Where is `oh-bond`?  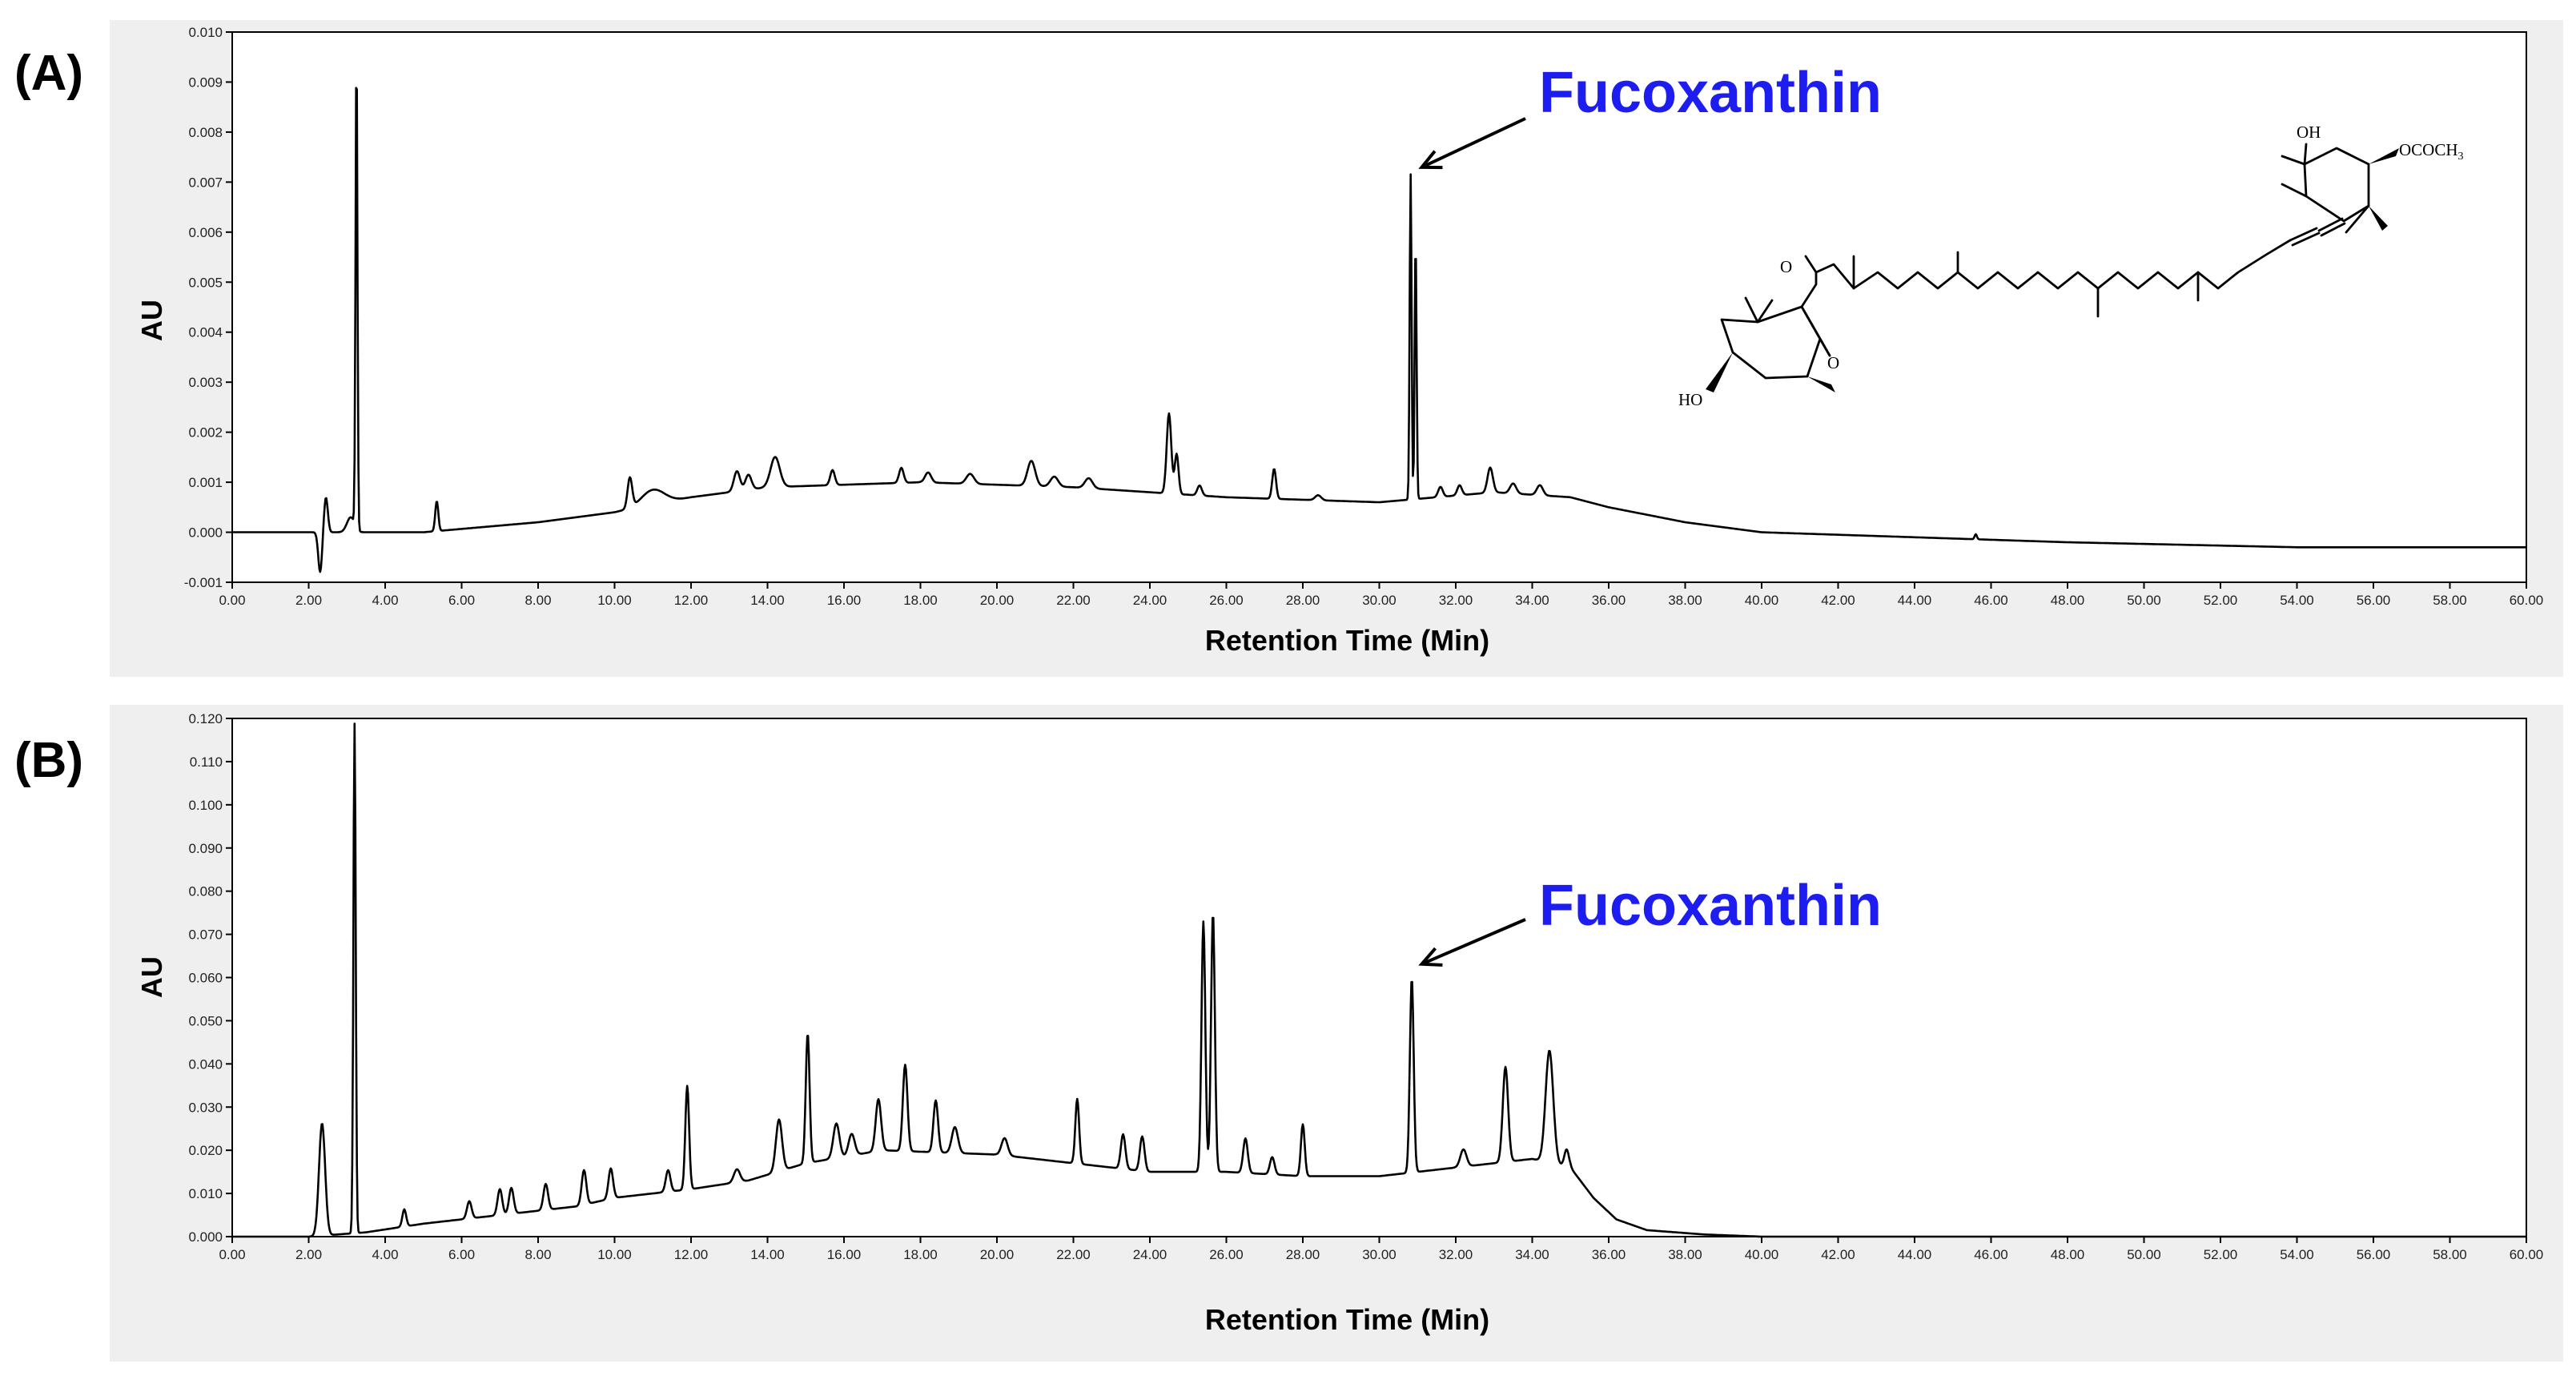
oh-bond is located at coordinates (2305, 154).